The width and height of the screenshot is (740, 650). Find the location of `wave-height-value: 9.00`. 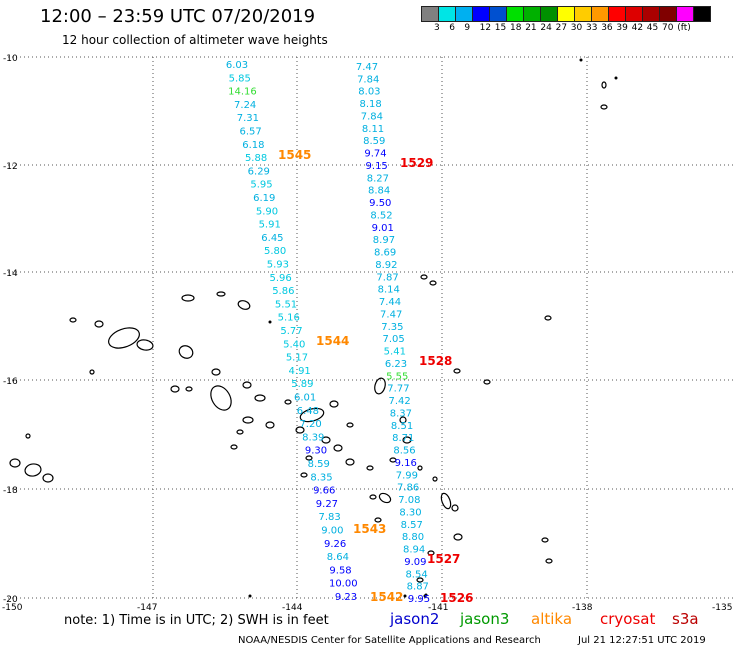

wave-height-value: 9.00 is located at coordinates (332, 531).